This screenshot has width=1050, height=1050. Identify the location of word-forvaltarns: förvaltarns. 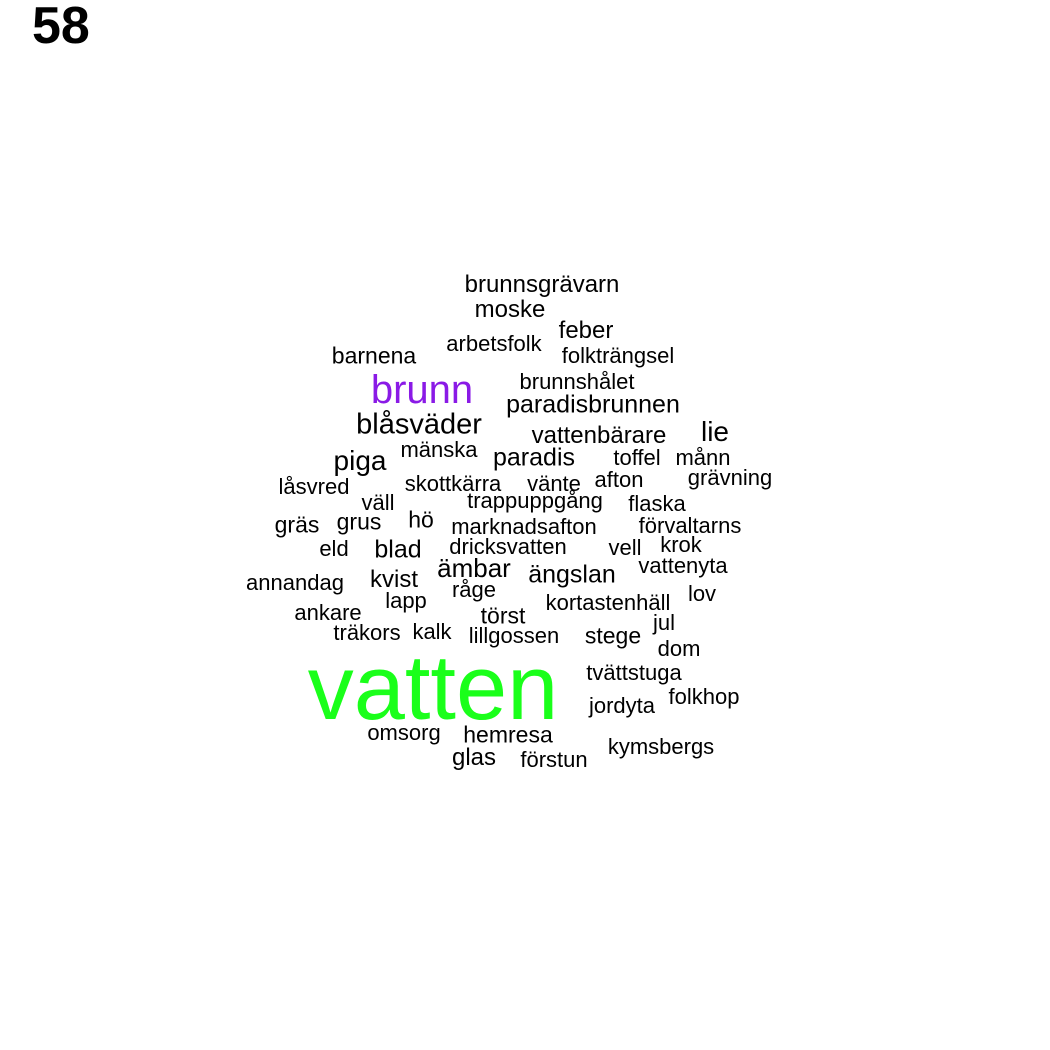
(690, 525).